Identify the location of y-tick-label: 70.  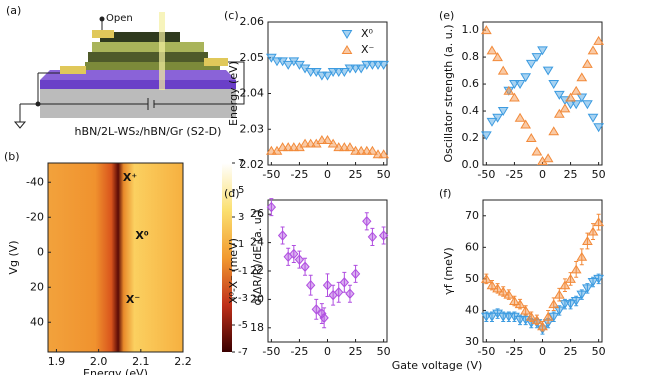
(472, 215).